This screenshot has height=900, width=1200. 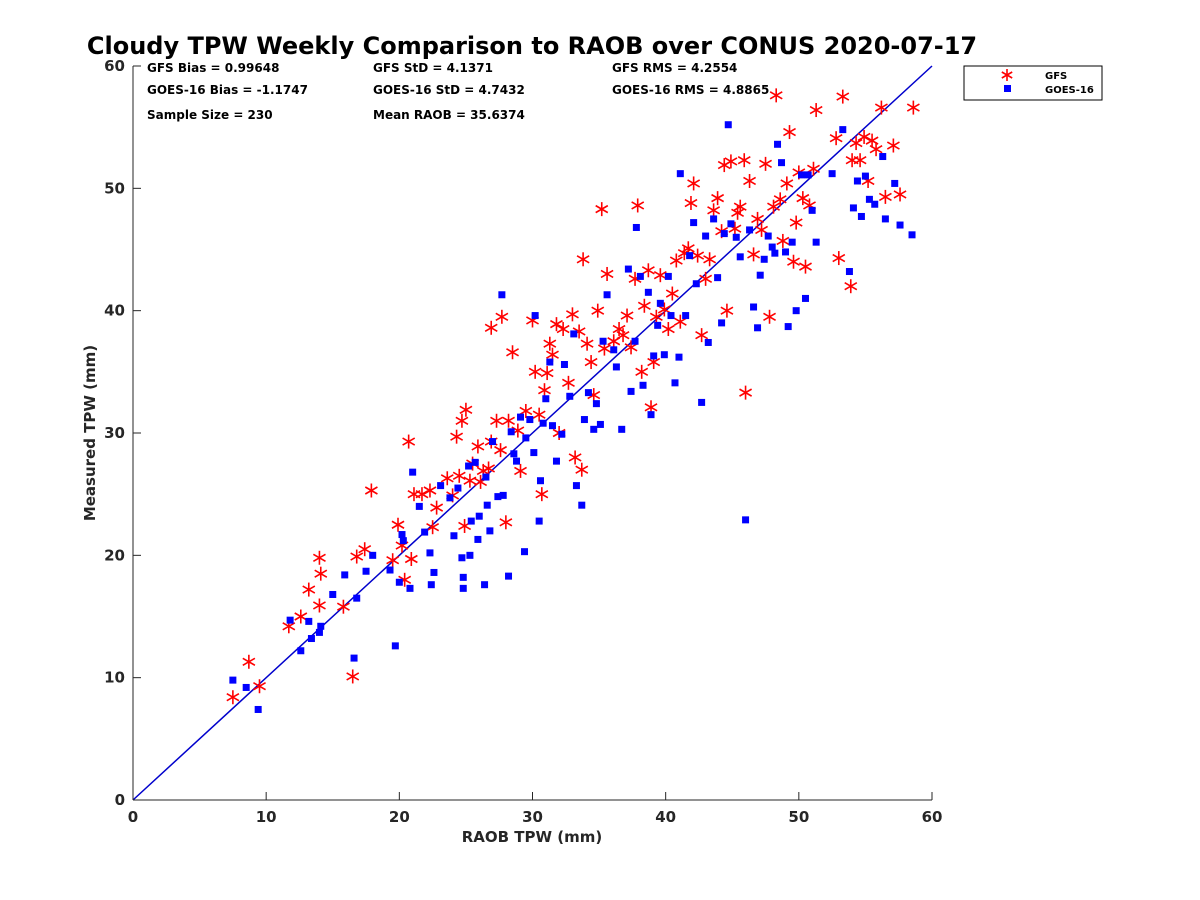 What do you see at coordinates (120, 800) in the screenshot?
I see `y-tick-label: 0` at bounding box center [120, 800].